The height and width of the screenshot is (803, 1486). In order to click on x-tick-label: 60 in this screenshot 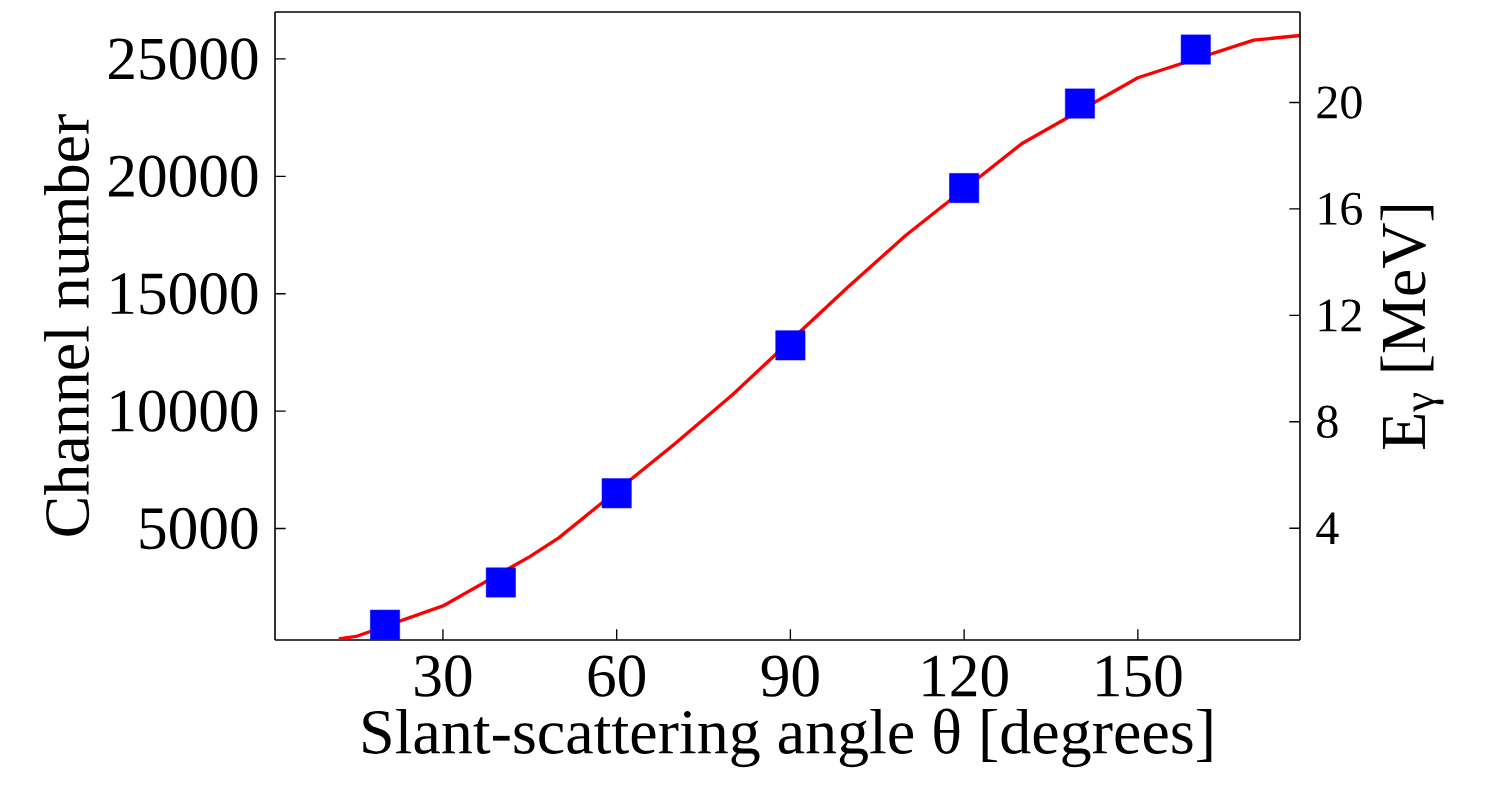, I will do `click(617, 676)`.